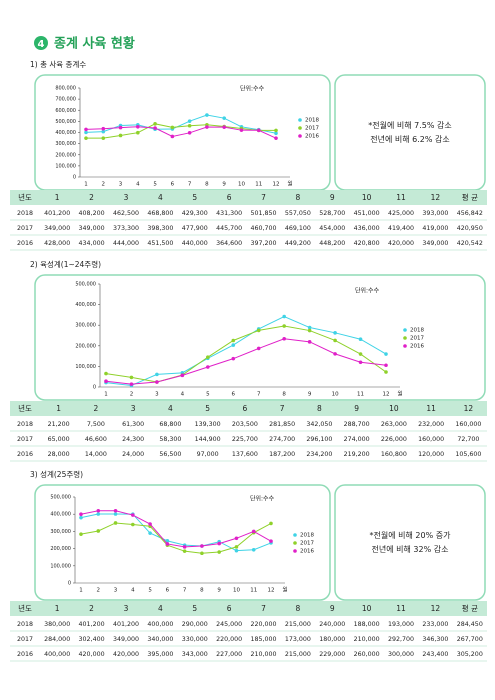 This screenshot has width=495, height=700. What do you see at coordinates (208, 439) in the screenshot?
I see `table-cell: 144,900` at bounding box center [208, 439].